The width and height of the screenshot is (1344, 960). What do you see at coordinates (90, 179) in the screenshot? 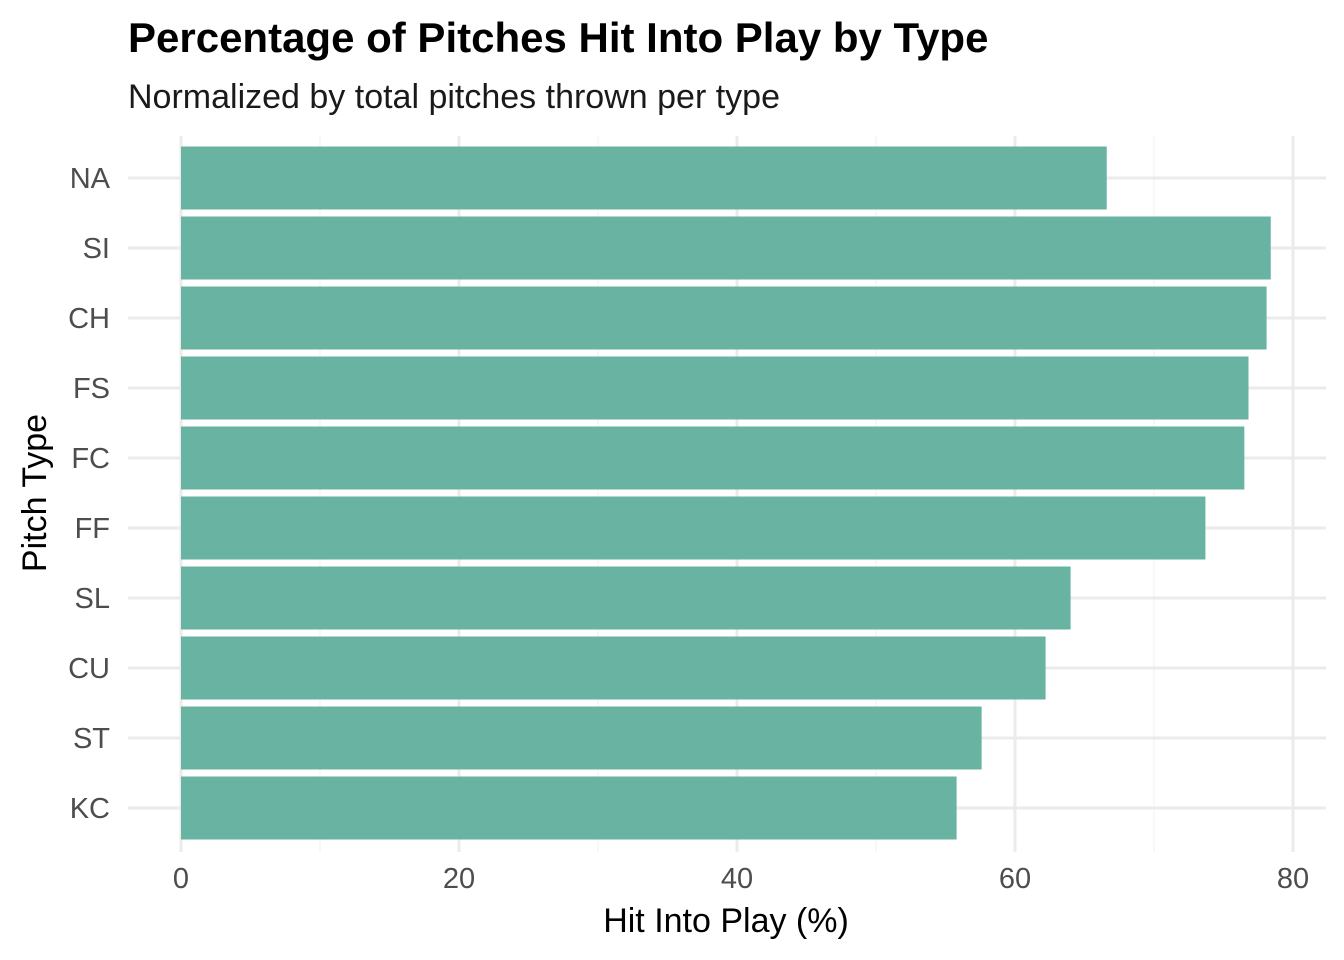
I see `y-tick-label: NA` at bounding box center [90, 179].